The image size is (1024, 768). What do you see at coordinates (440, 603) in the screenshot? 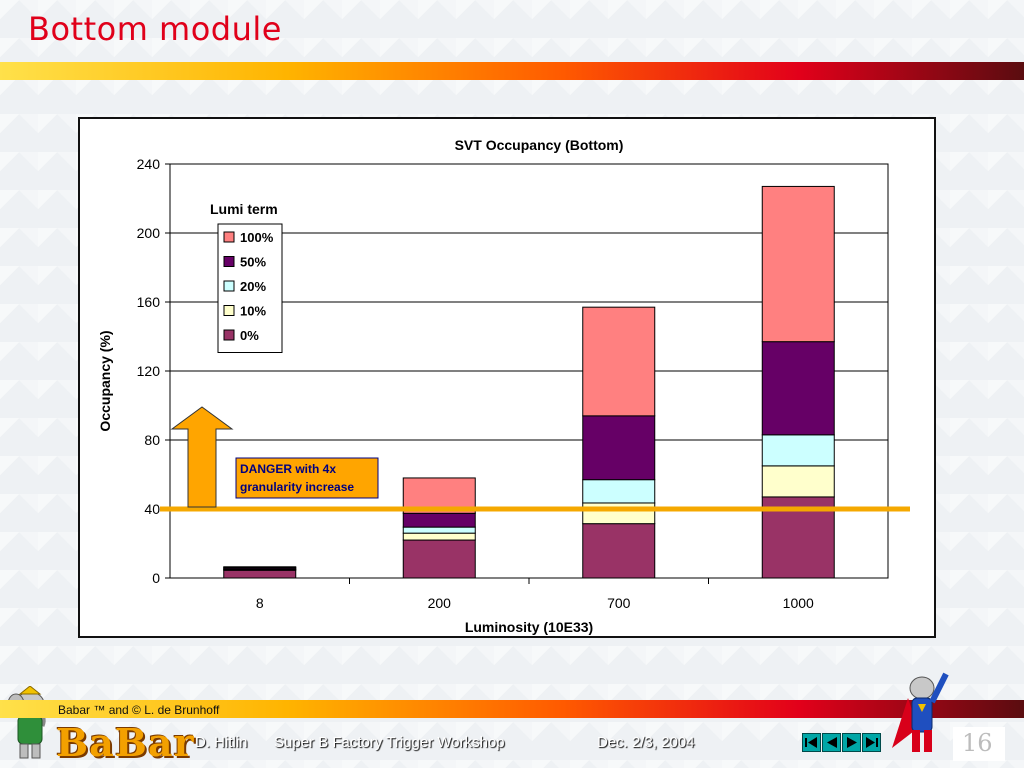
I see `x-tick-label: 200` at bounding box center [440, 603].